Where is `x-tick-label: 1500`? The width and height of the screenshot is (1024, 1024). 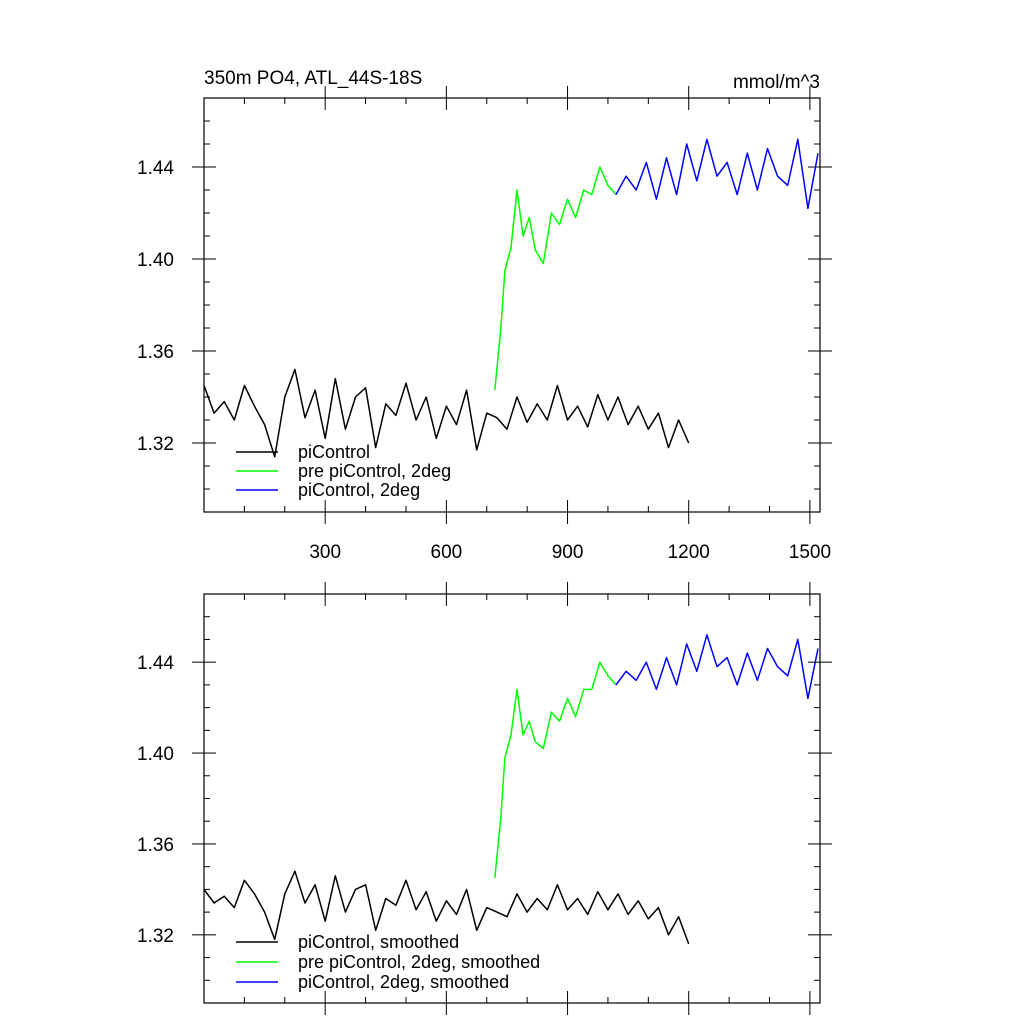 x-tick-label: 1500 is located at coordinates (810, 552).